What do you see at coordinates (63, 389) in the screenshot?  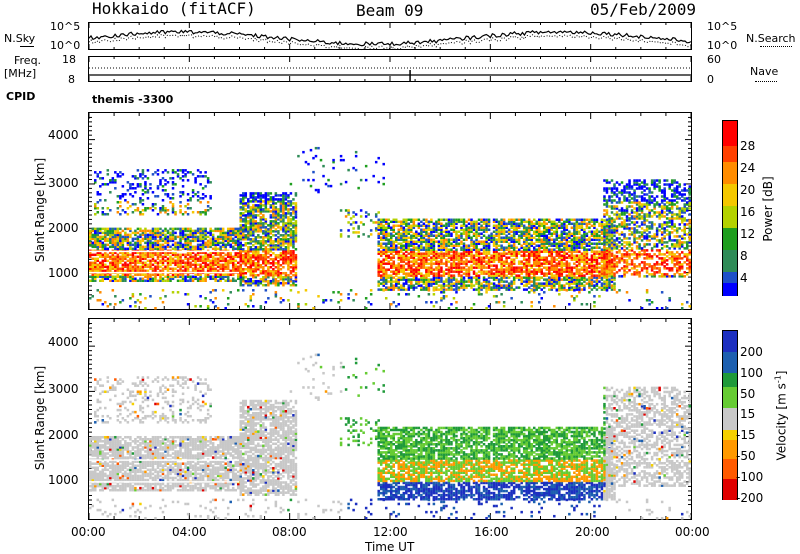 I see `velocity-y-tick-3000: 3000` at bounding box center [63, 389].